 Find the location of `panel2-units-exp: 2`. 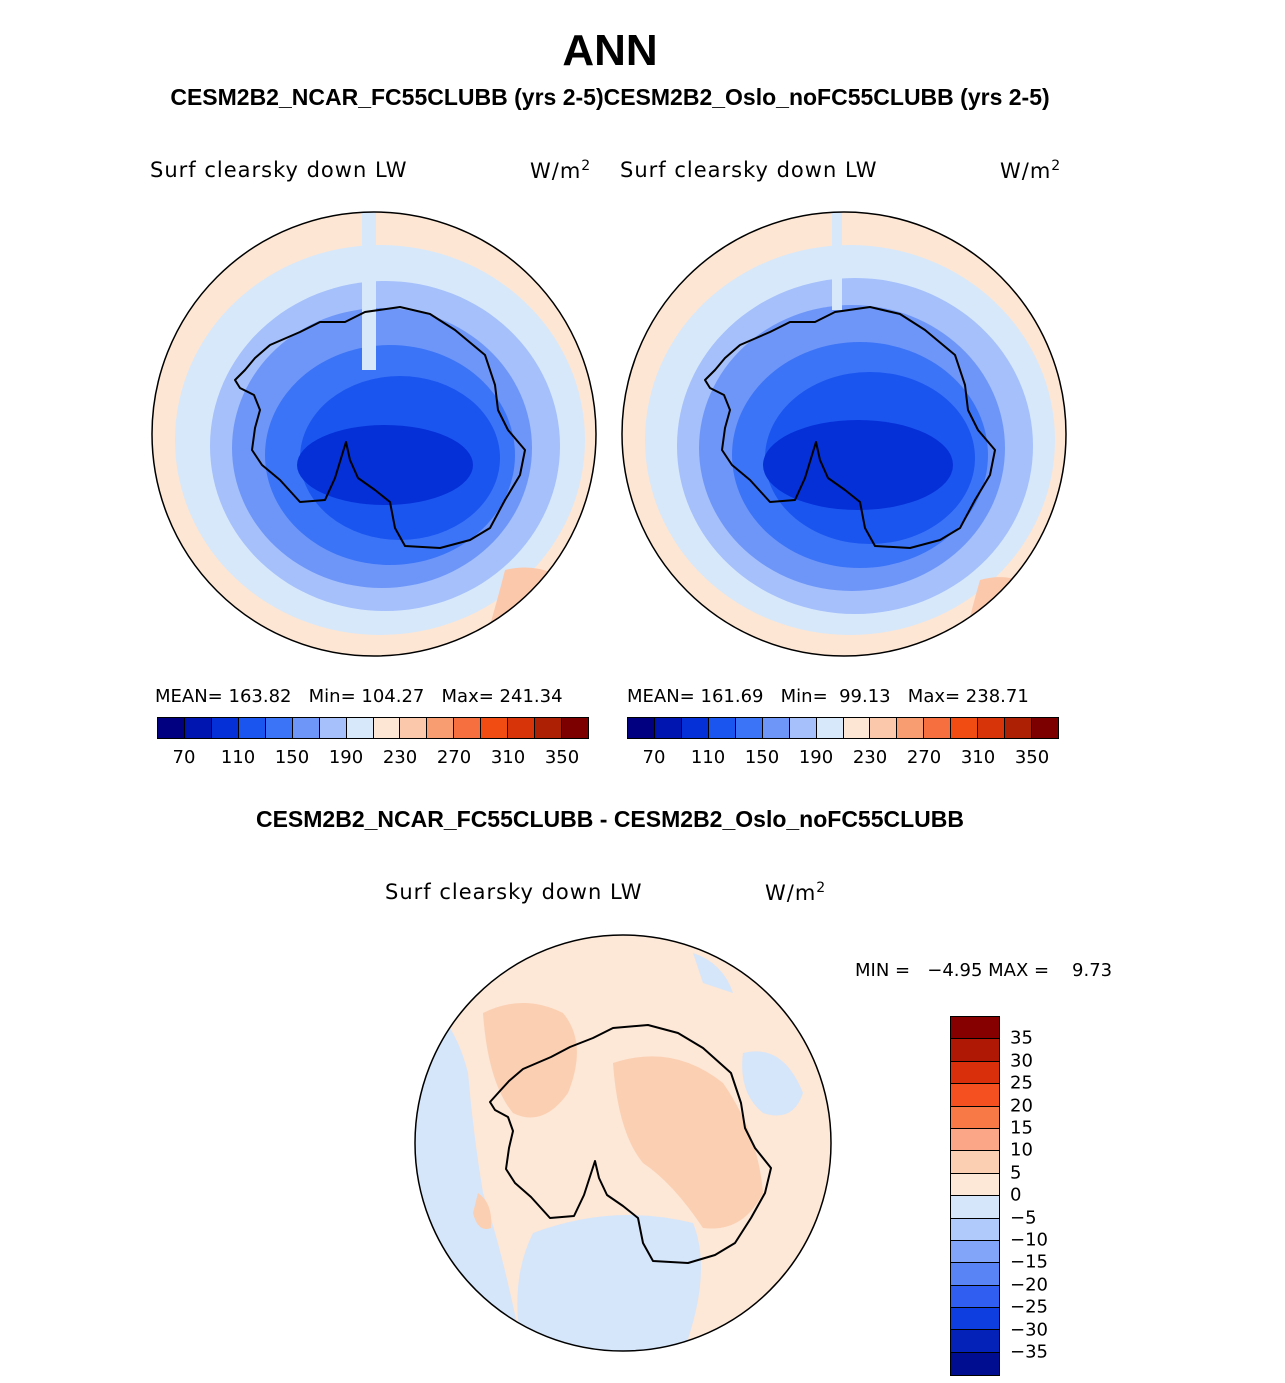

panel2-units-exp: 2 is located at coordinates (1056, 166).